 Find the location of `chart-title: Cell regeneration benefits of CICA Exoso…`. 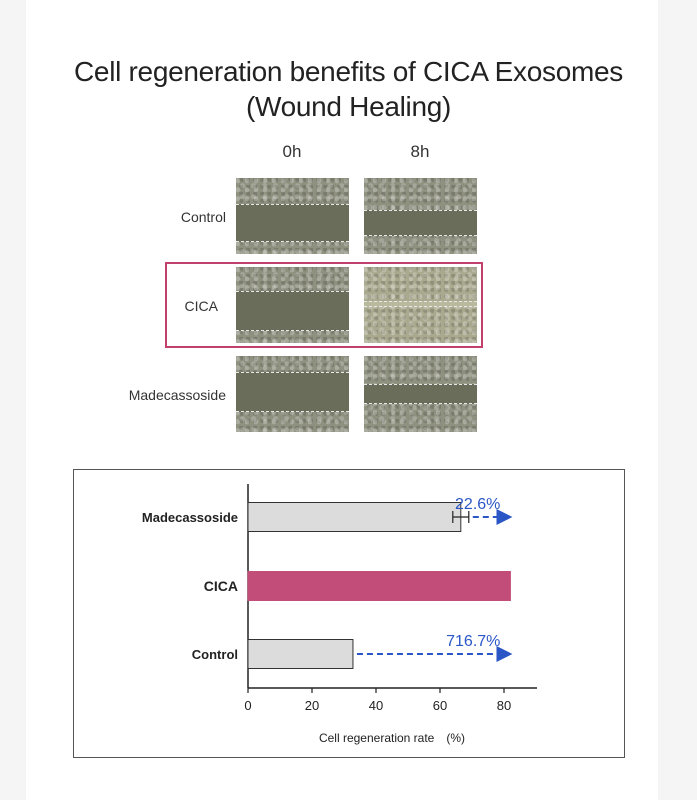

chart-title: Cell regeneration benefits of CICA Exoso… is located at coordinates (348, 71).